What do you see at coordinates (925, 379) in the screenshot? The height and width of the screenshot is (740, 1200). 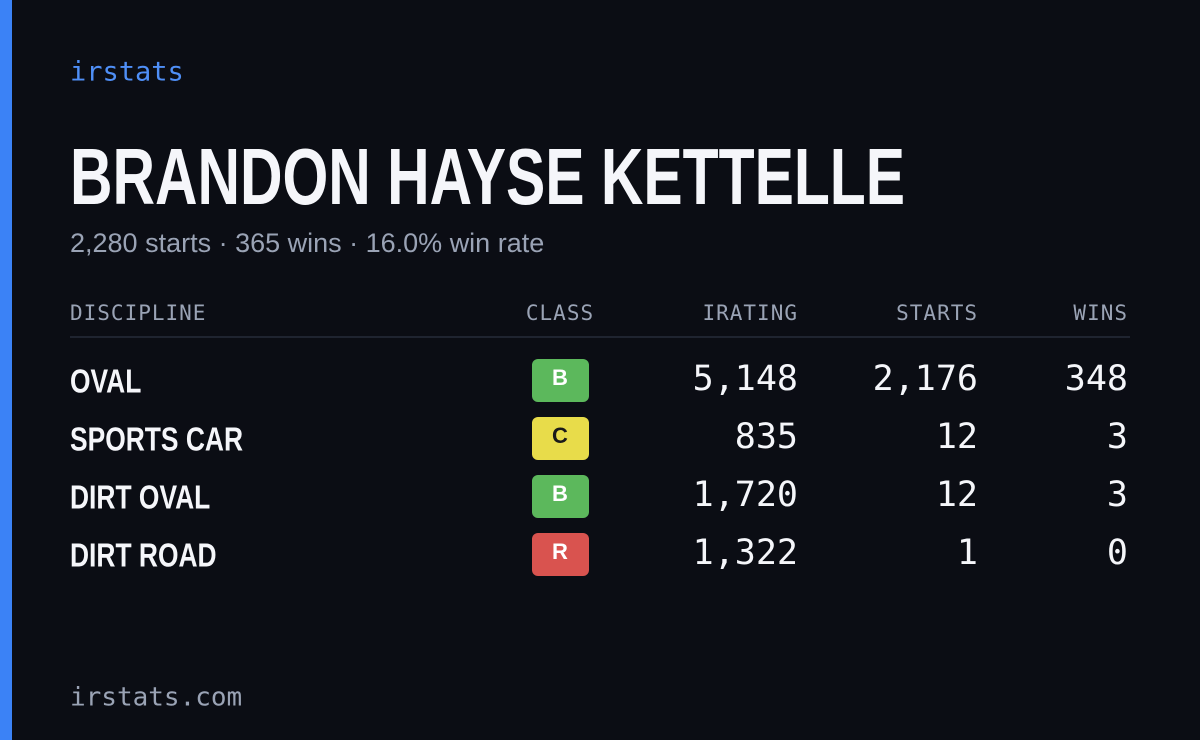 I see `starts: 2,176` at bounding box center [925, 379].